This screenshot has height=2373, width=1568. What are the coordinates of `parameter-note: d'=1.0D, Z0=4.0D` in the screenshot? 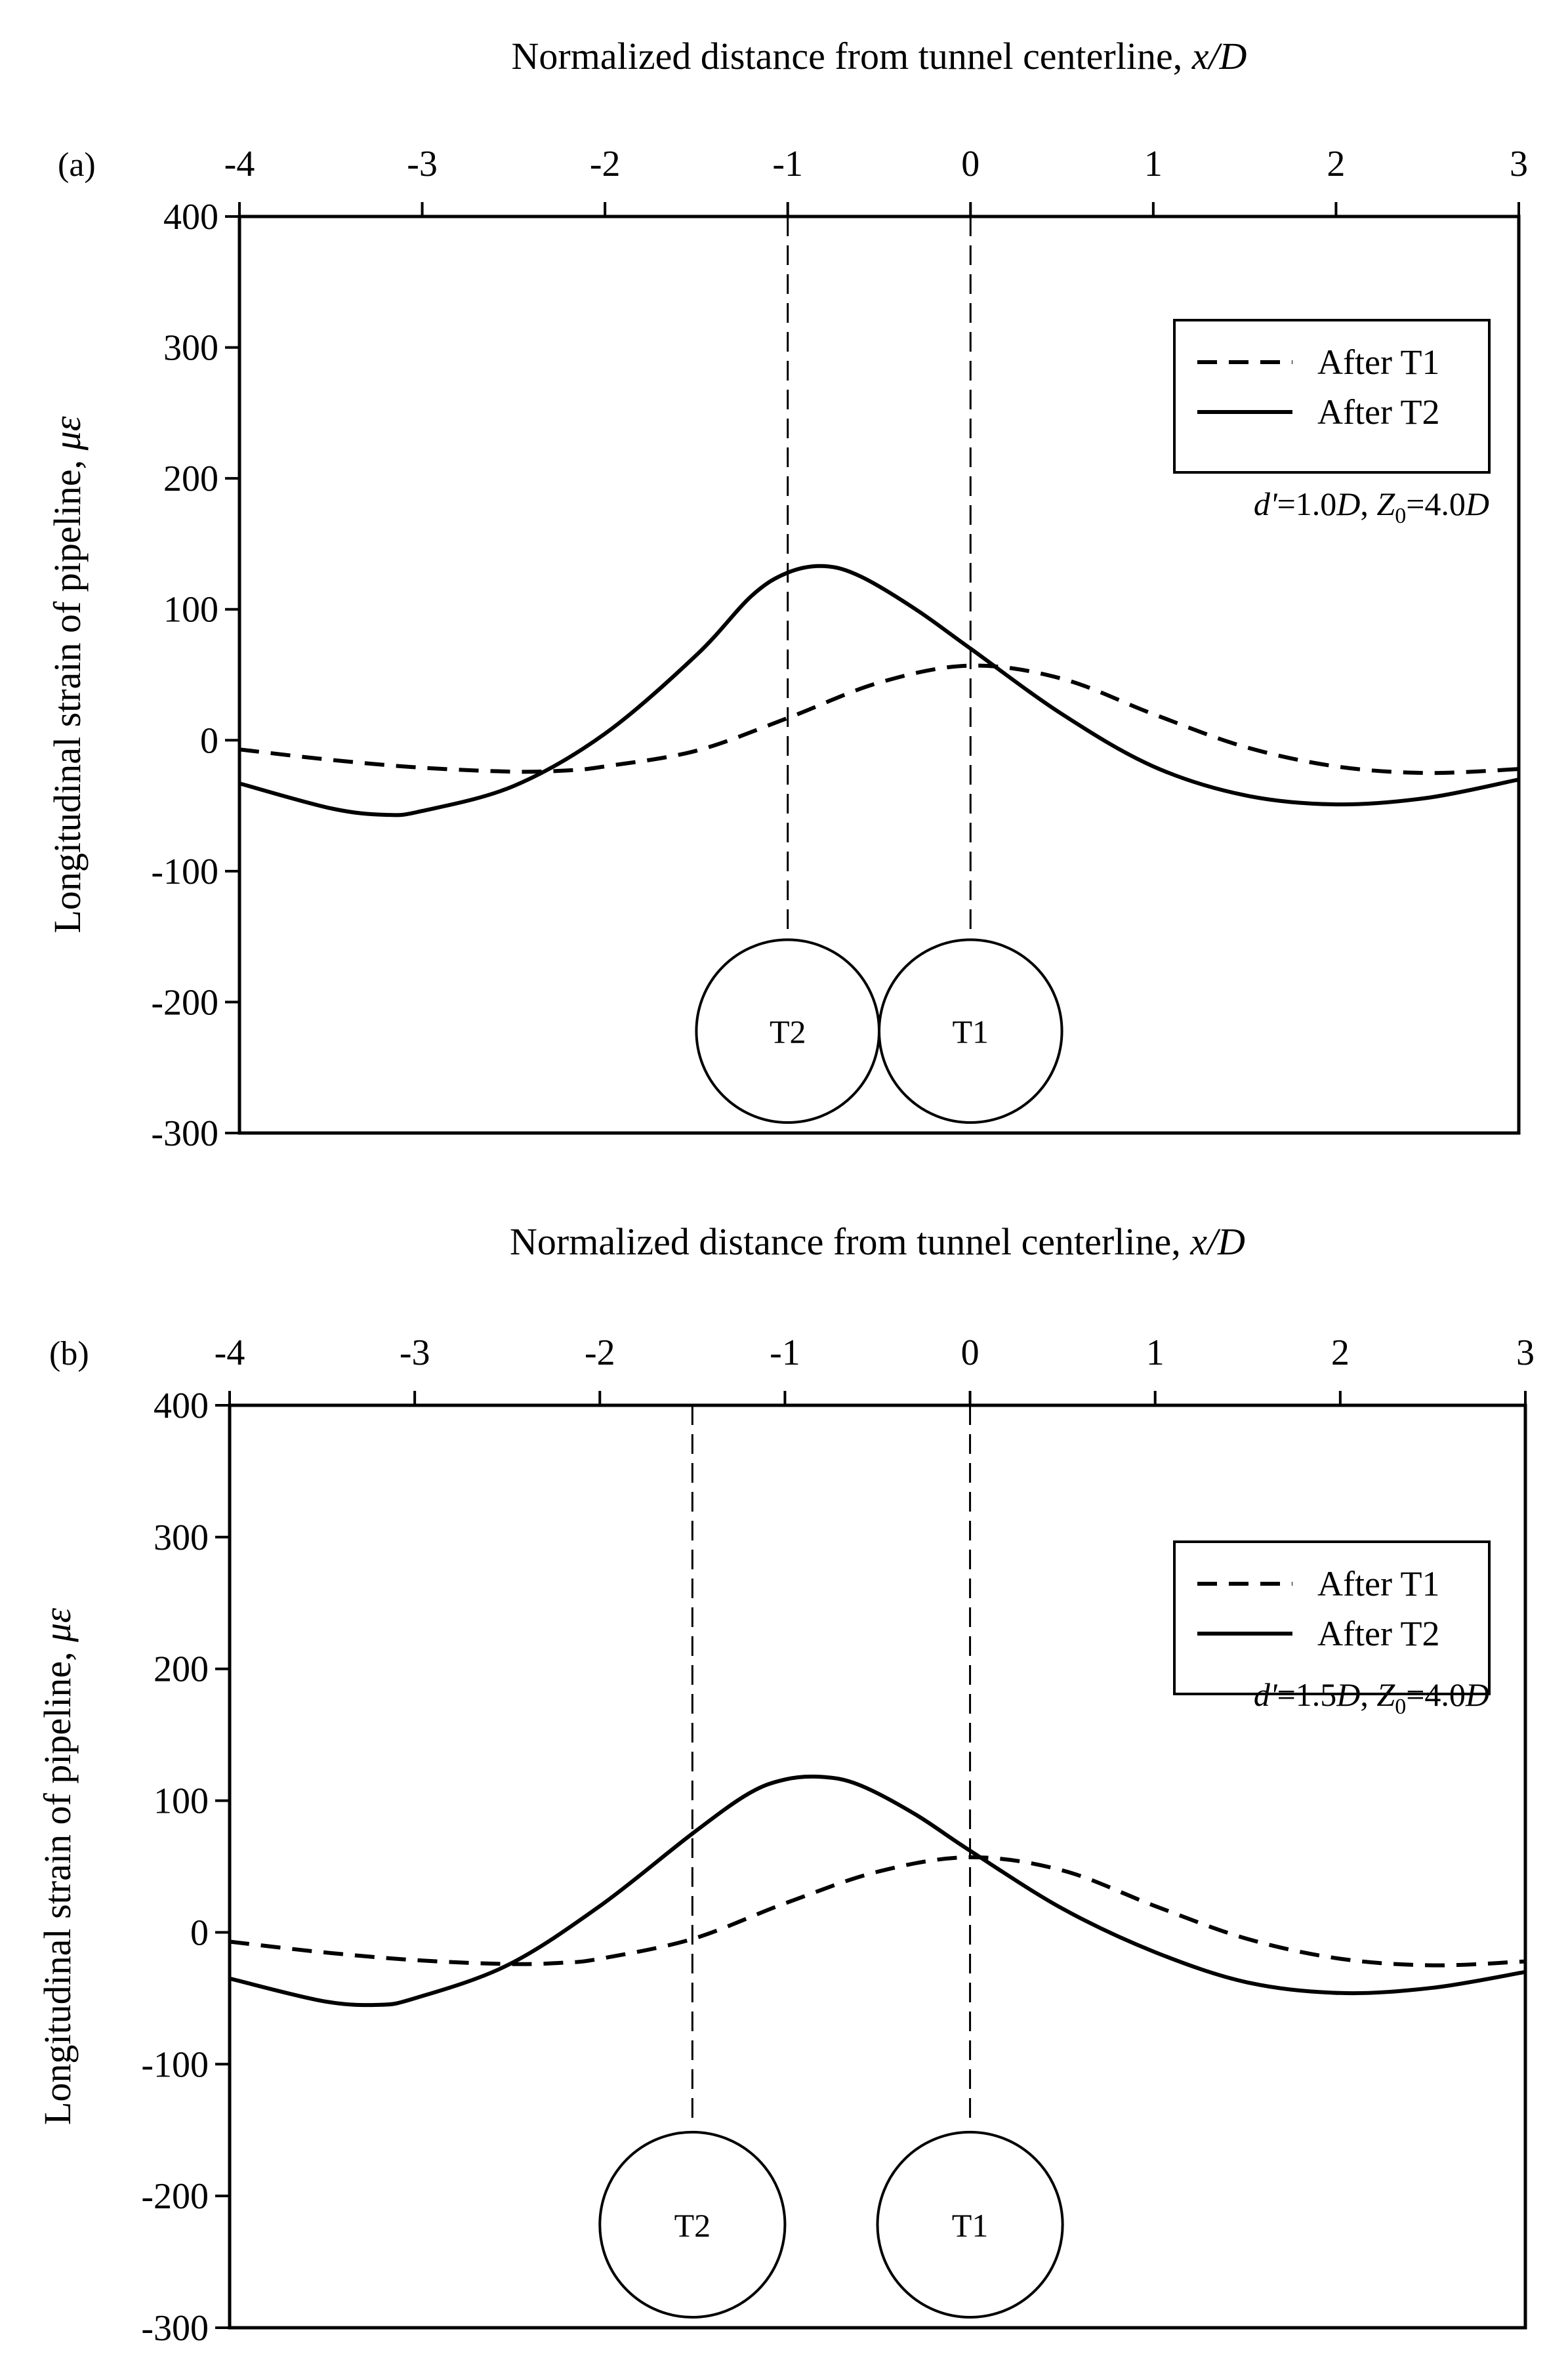 It's located at (1371, 506).